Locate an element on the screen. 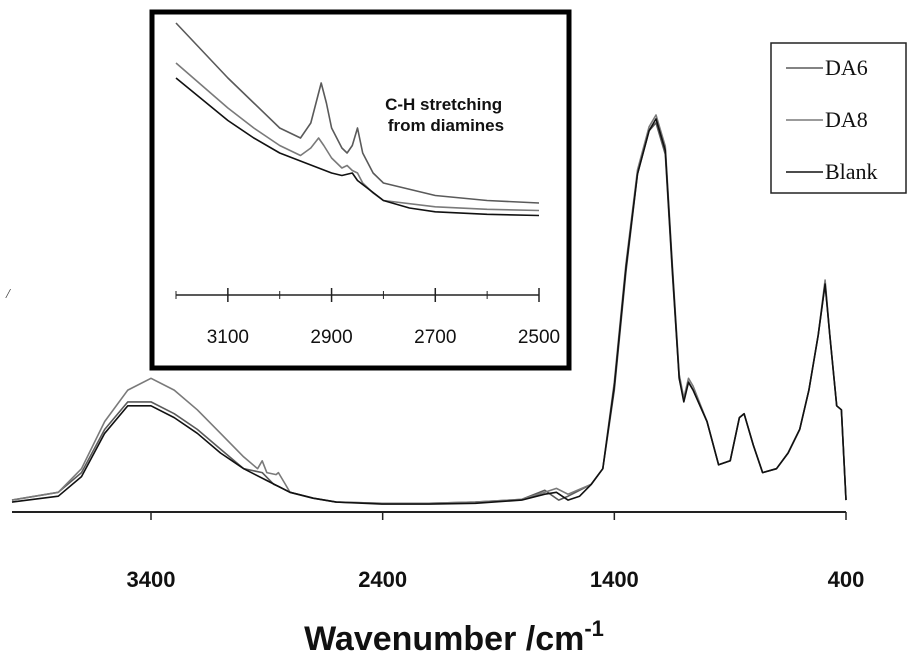 This screenshot has height=667, width=911. inset-annotation: C-H stretching from diamines is located at coordinates (446, 115).